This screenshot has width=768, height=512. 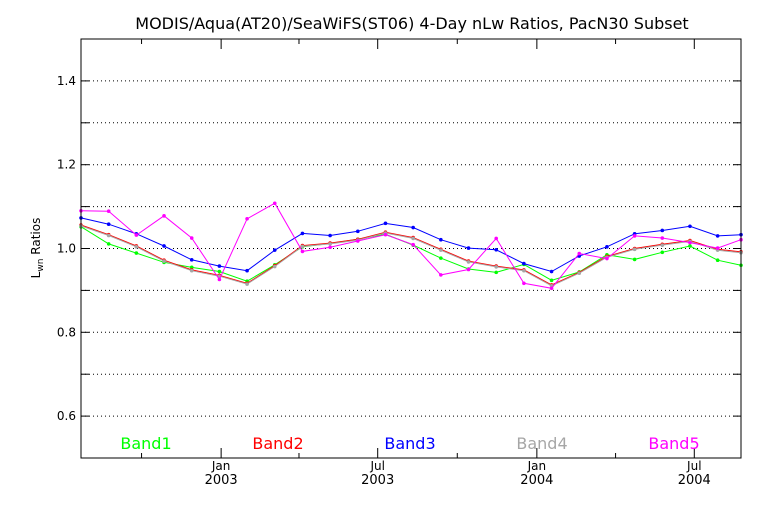 What do you see at coordinates (66, 332) in the screenshot?
I see `y-tick-label: 0.8` at bounding box center [66, 332].